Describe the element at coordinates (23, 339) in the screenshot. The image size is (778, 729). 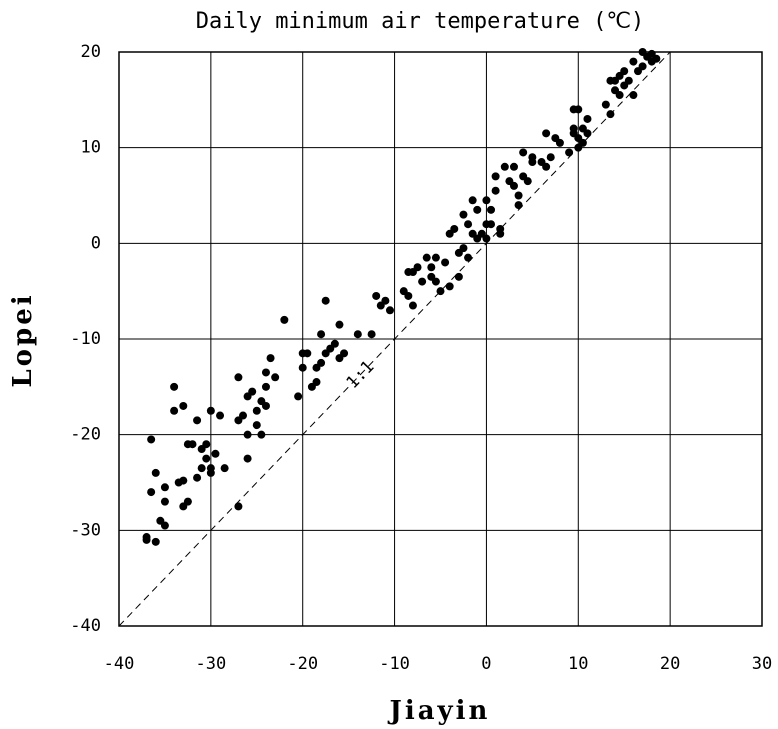
I see `y-axis-label: Lopei` at that location.